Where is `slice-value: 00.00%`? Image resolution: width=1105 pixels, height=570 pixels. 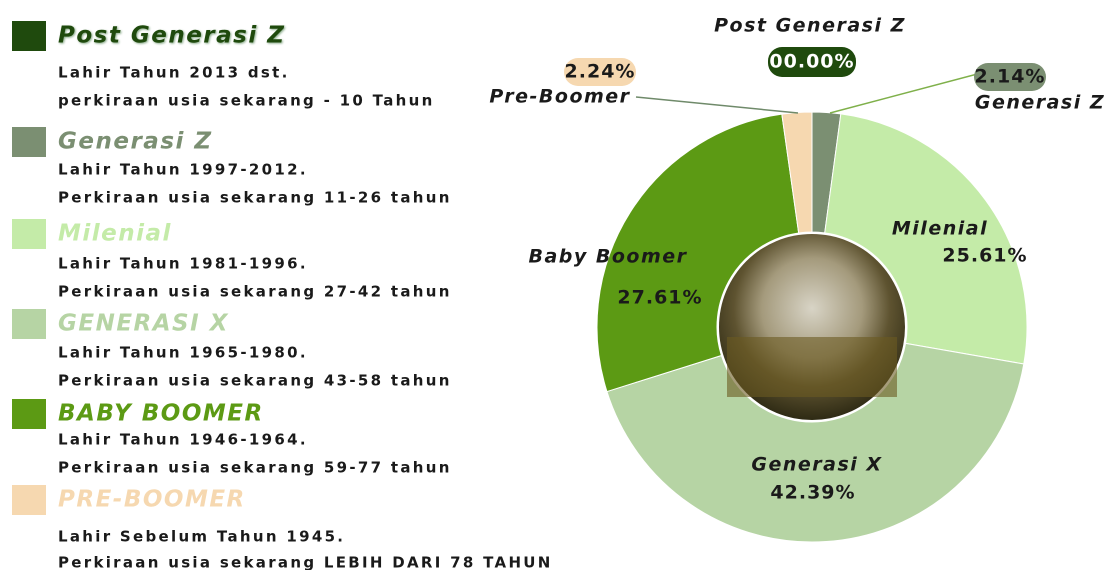
slice-value: 00.00% is located at coordinates (811, 62).